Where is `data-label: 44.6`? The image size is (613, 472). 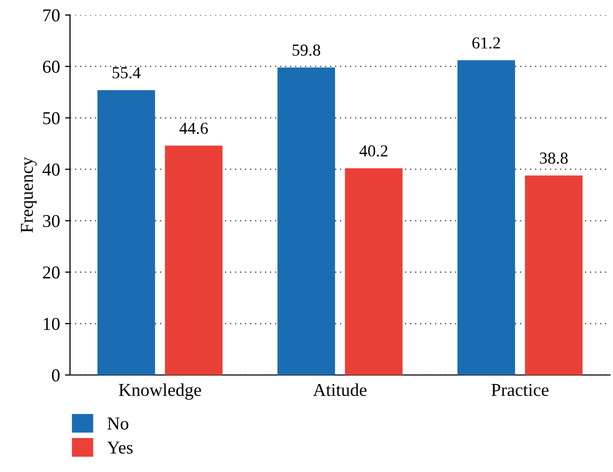 data-label: 44.6 is located at coordinates (193, 128).